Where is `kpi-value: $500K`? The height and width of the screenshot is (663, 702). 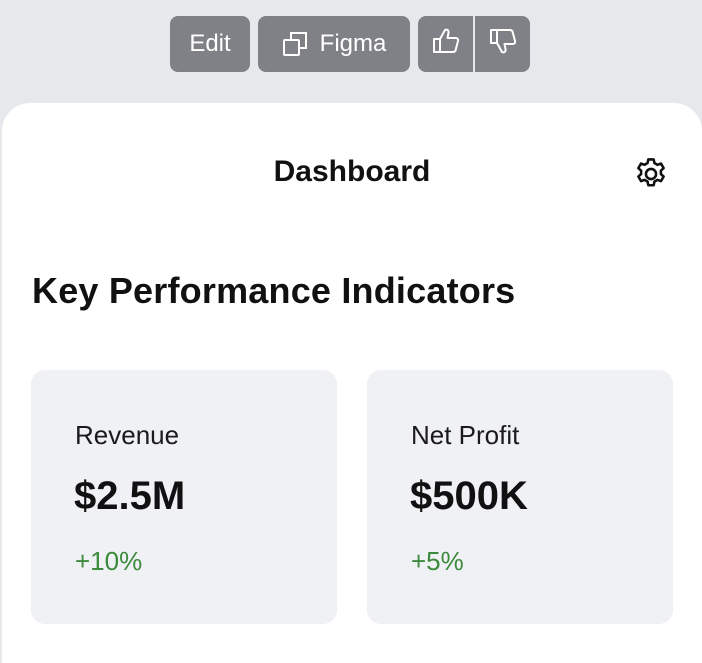 kpi-value: $500K is located at coordinates (469, 496).